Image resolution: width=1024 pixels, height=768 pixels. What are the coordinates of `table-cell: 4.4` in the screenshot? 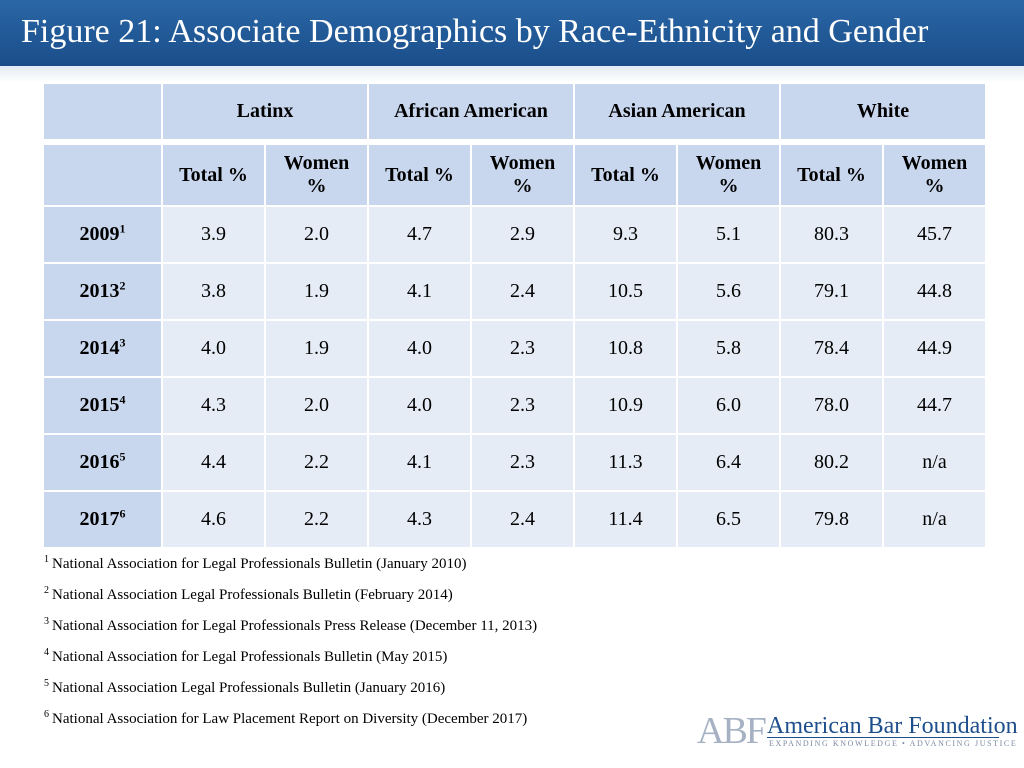 It's located at (213, 462).